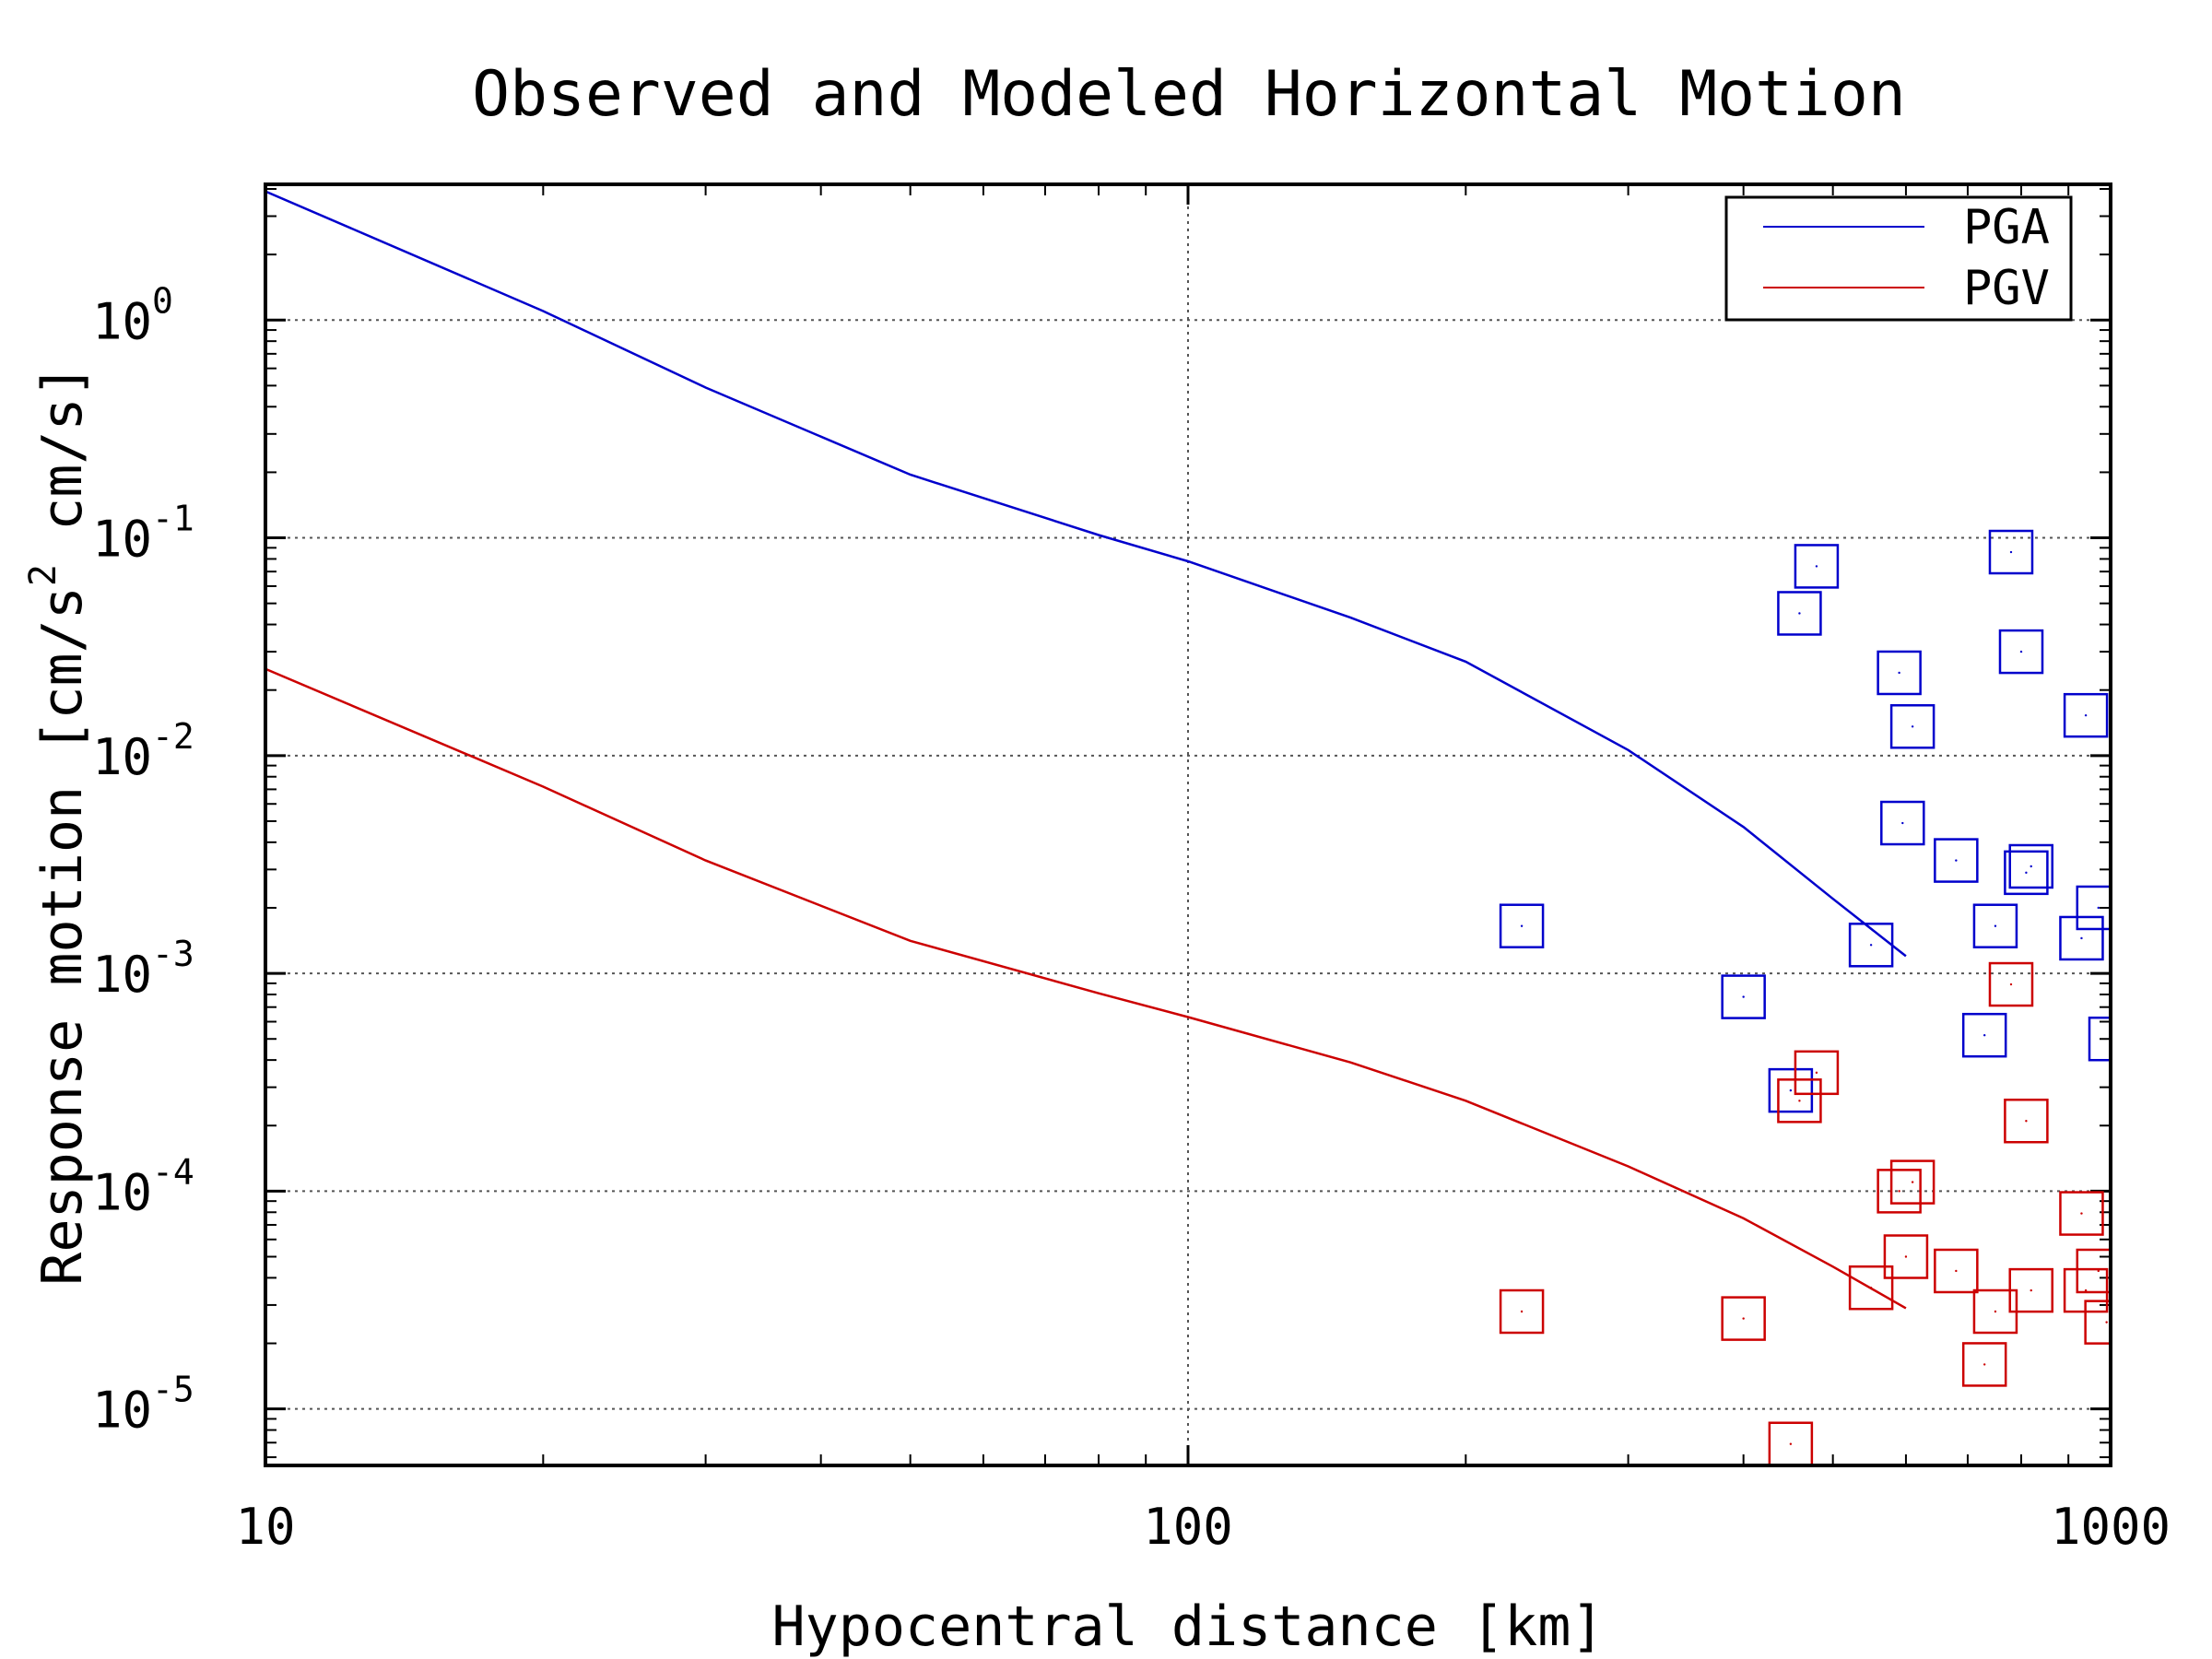  What do you see at coordinates (62, 464) in the screenshot?
I see `y-axis-label-part-2: cm/s]` at bounding box center [62, 464].